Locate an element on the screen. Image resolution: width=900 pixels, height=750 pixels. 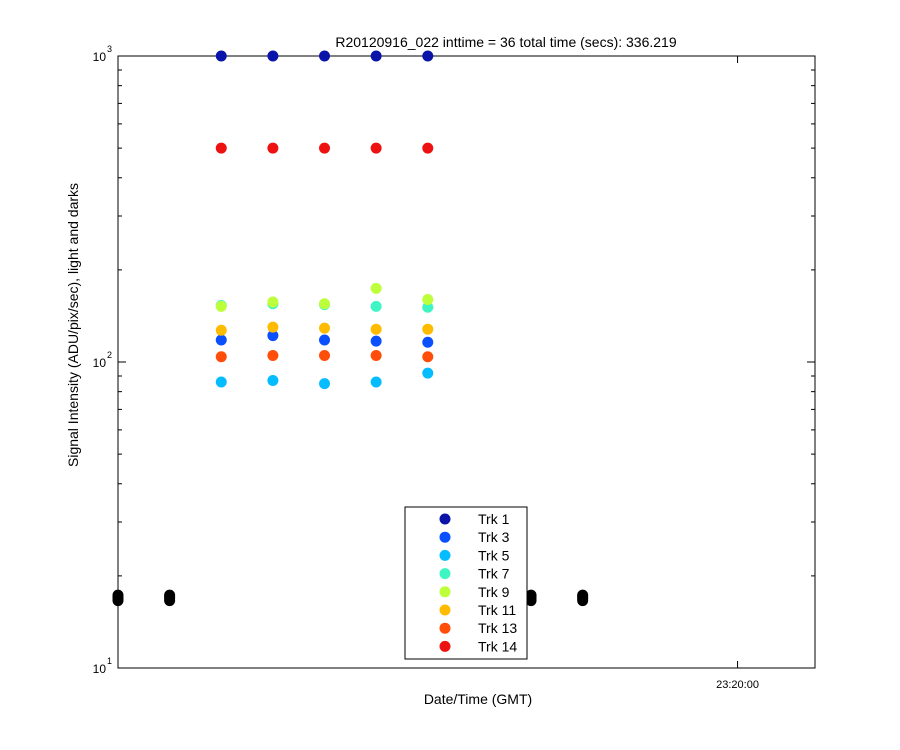
legend-label: Trk 1 is located at coordinates (494, 519).